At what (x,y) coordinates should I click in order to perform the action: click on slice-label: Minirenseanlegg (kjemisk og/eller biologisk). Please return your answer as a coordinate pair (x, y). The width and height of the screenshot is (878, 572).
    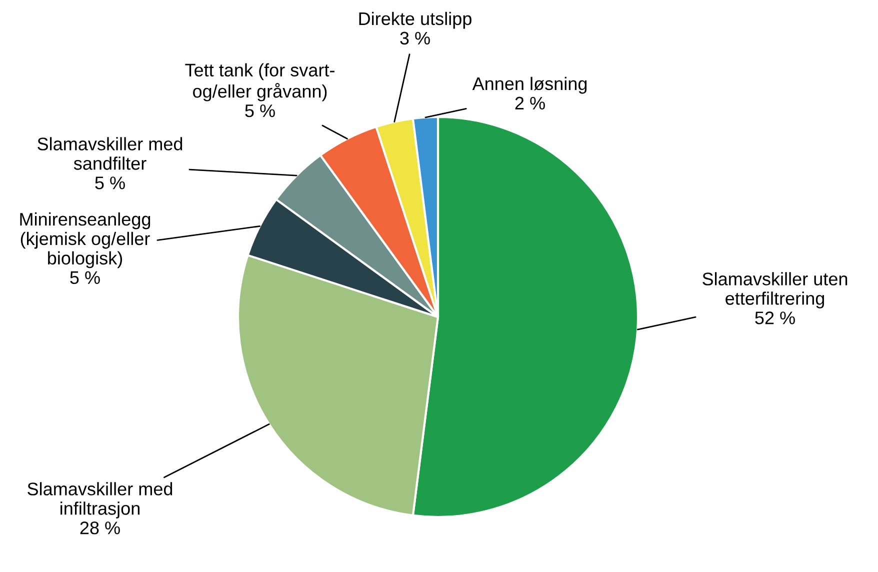
    Looking at the image, I should click on (85, 240).